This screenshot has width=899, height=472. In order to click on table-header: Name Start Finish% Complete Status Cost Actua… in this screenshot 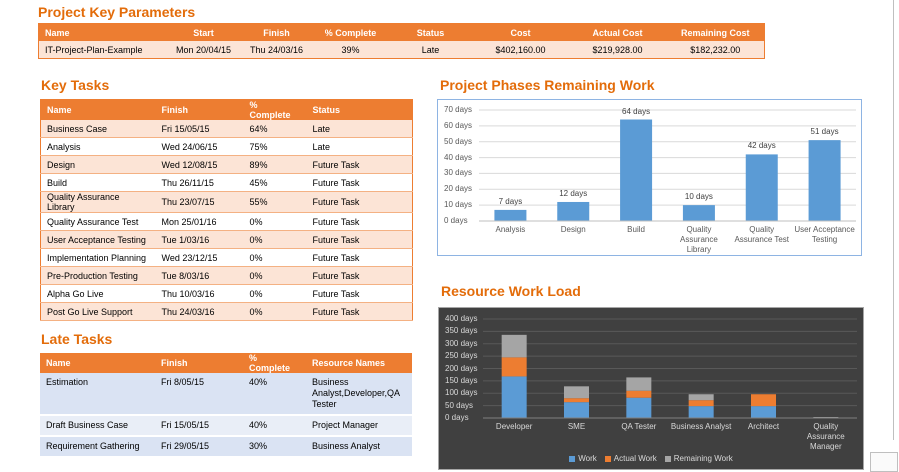, I will do `click(401, 32)`.